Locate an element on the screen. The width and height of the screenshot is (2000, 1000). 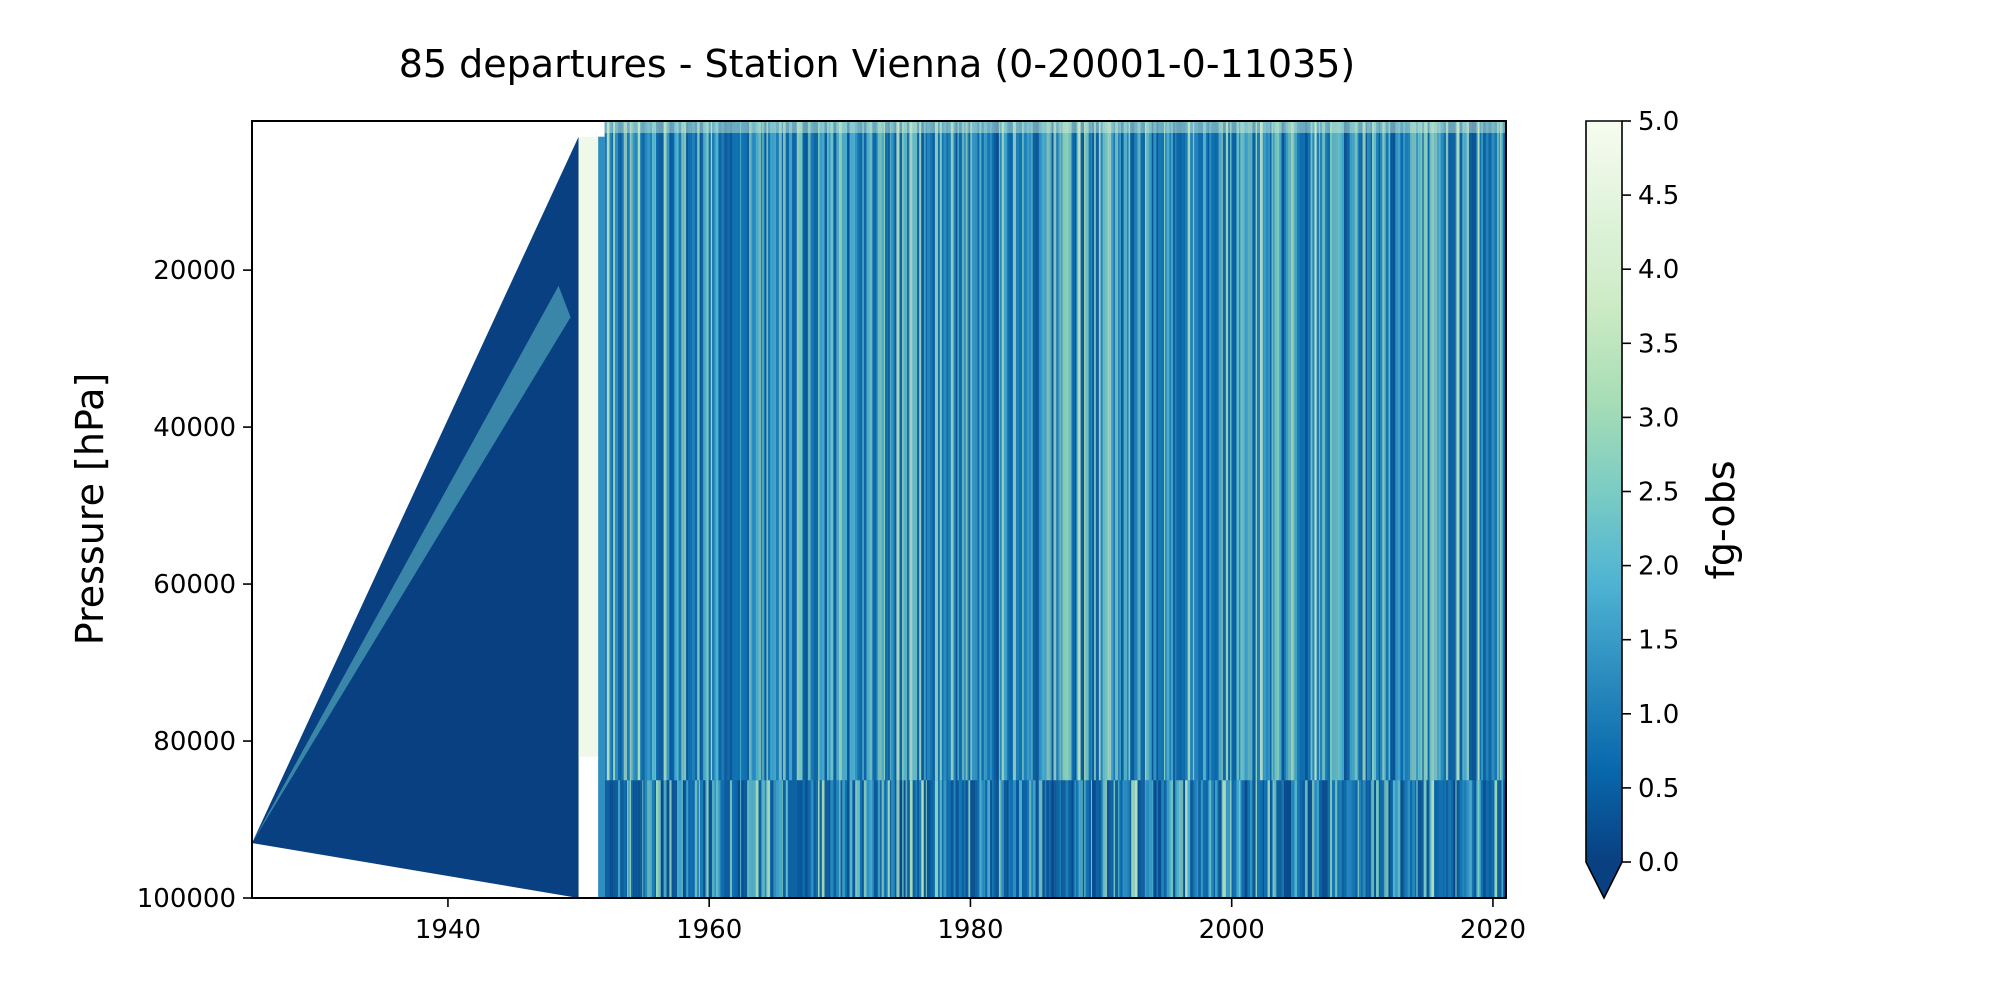
colorbar-tick-label: 1.5 is located at coordinates (1658, 641).